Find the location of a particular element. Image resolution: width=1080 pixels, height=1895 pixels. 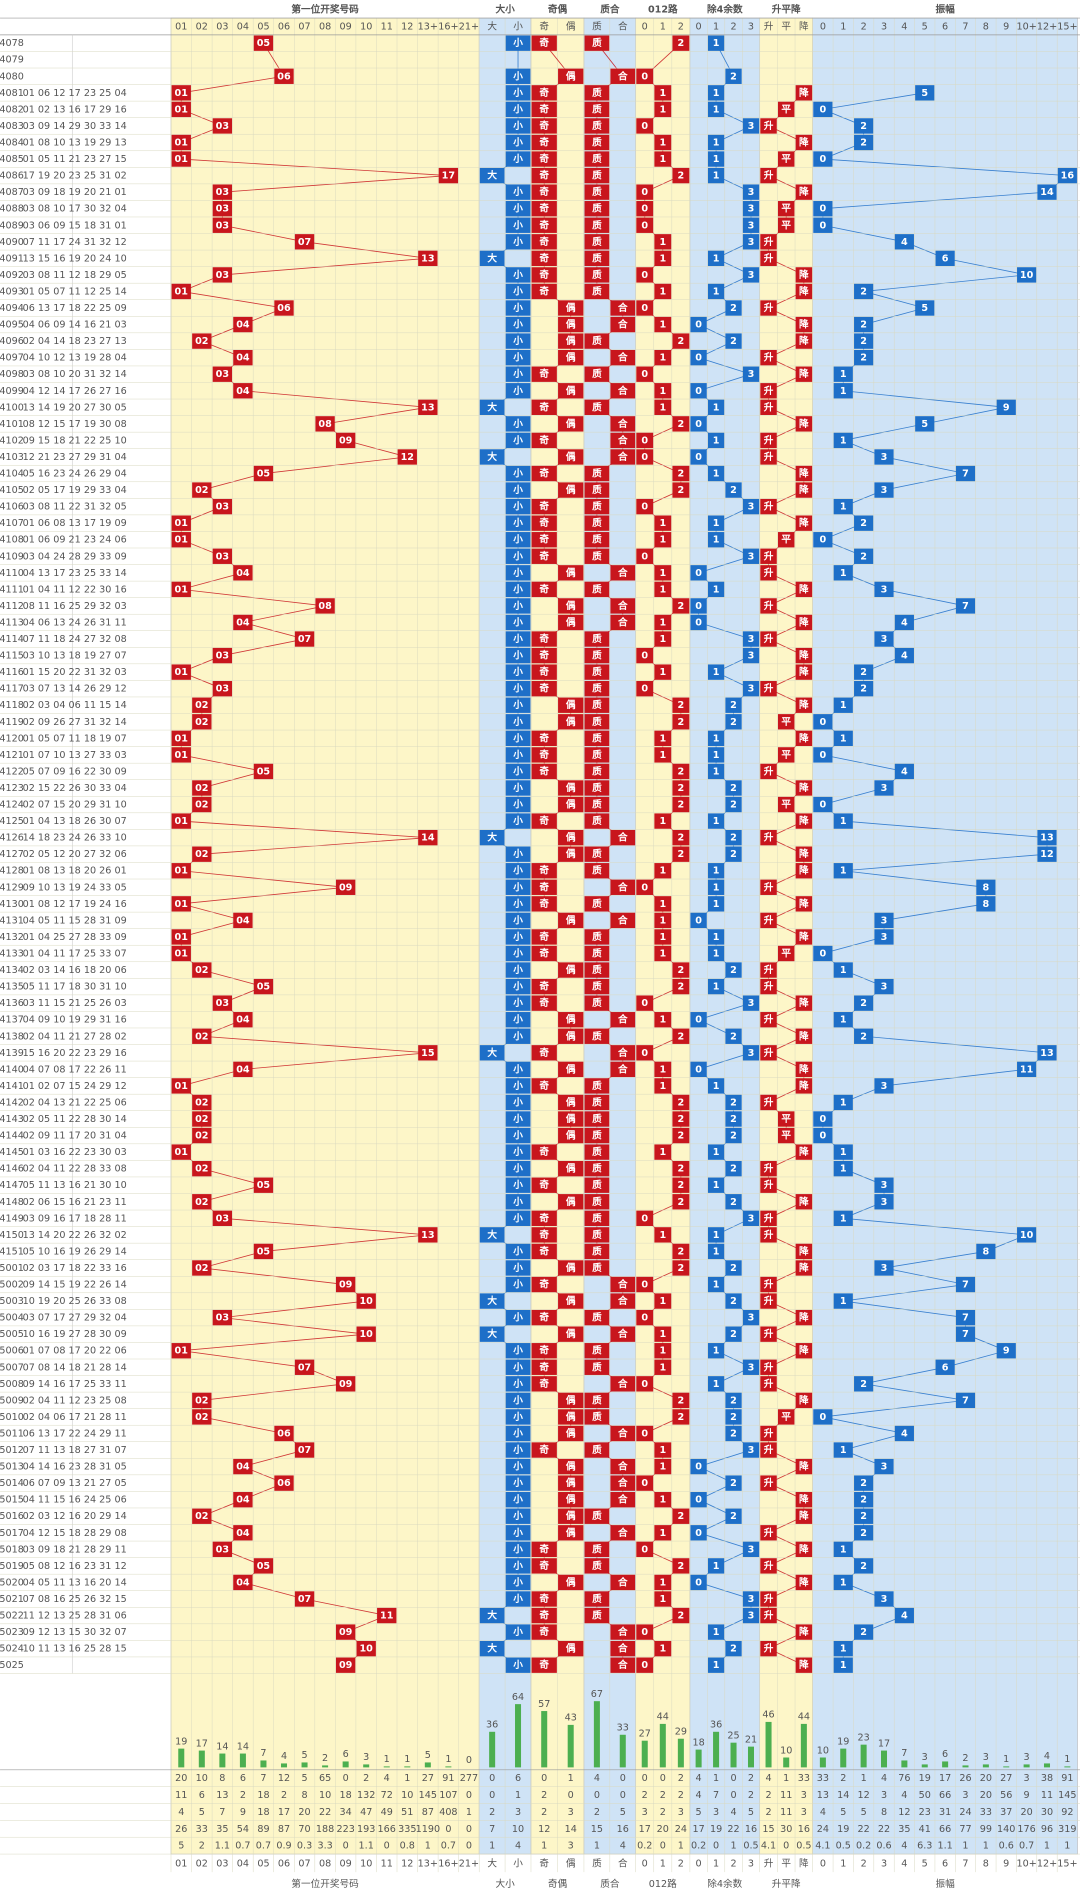

period: 2024111 is located at coordinates (12, 589).